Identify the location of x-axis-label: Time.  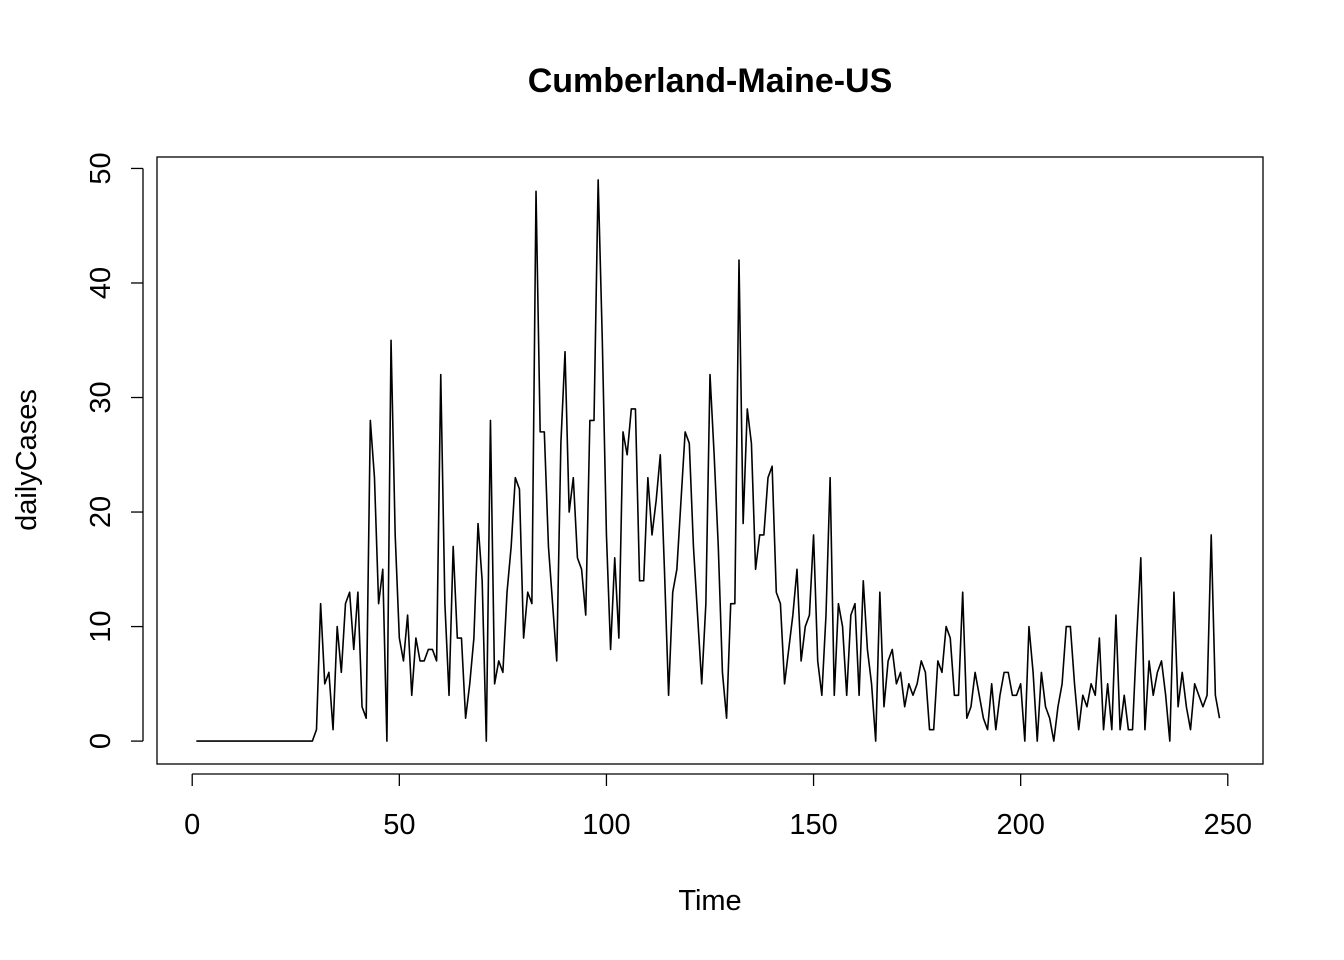
(709, 901).